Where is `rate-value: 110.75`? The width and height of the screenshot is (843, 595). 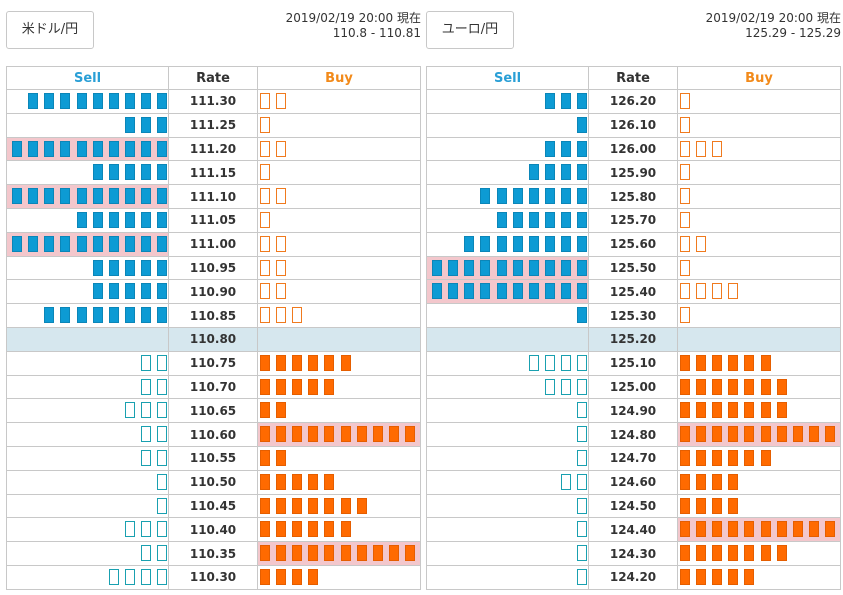
rate-value: 110.75 is located at coordinates (213, 363).